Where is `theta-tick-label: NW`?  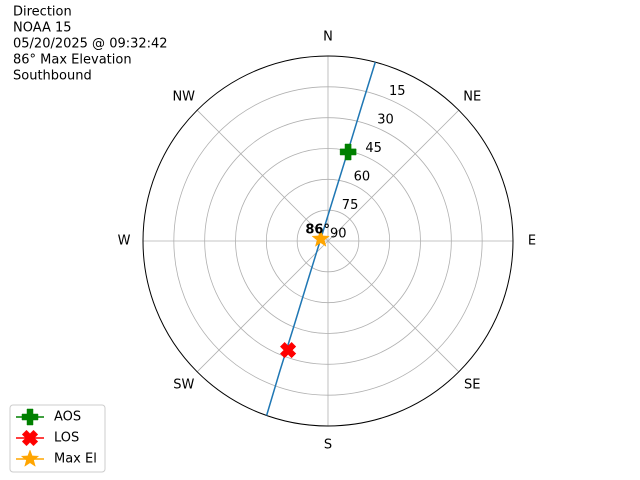
theta-tick-label: NW is located at coordinates (183, 96).